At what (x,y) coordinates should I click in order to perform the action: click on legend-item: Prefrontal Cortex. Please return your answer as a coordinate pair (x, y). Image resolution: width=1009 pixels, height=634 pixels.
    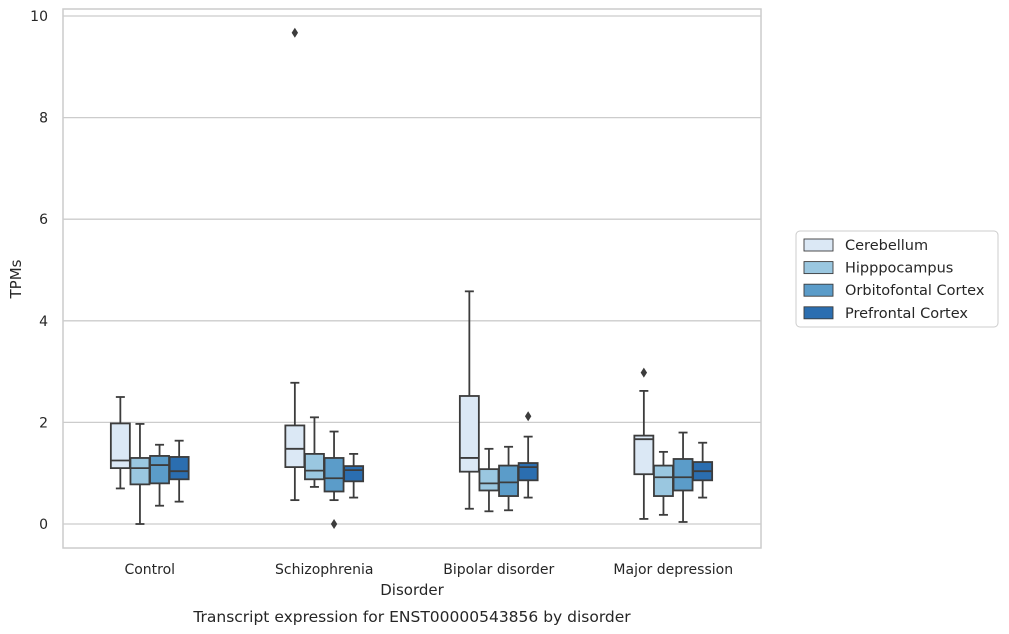
    Looking at the image, I should click on (885, 314).